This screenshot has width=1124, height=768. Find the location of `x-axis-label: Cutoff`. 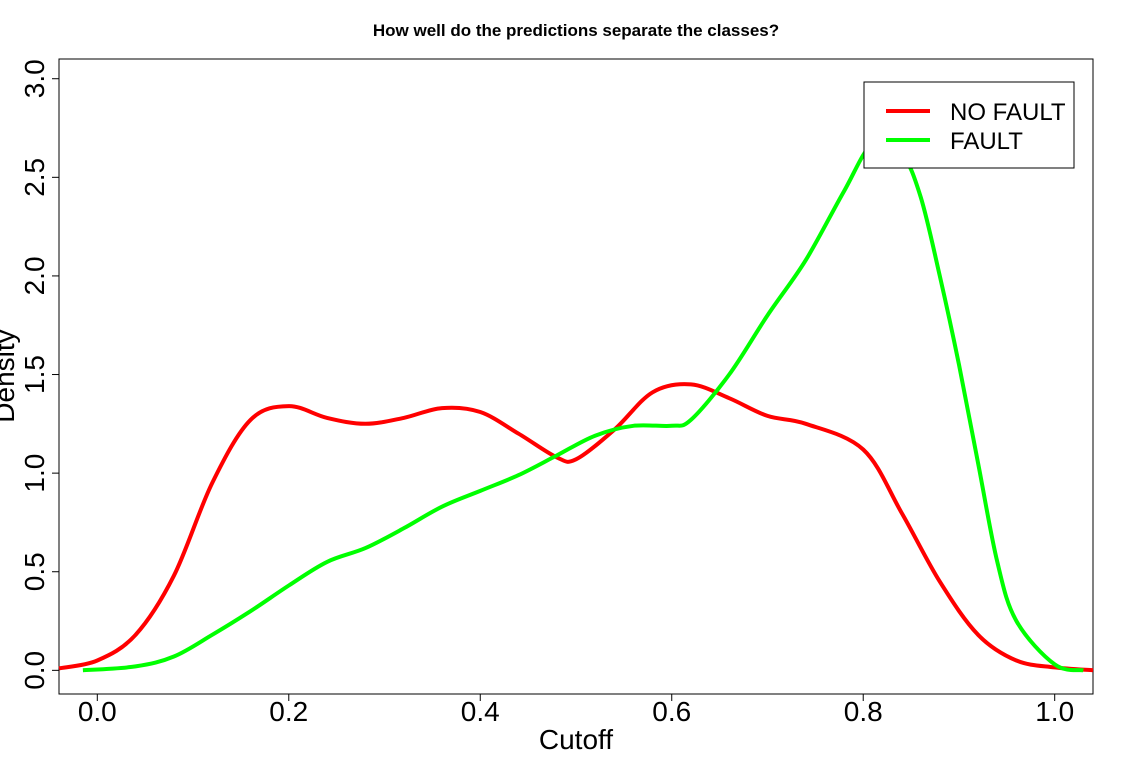

x-axis-label: Cutoff is located at coordinates (576, 739).